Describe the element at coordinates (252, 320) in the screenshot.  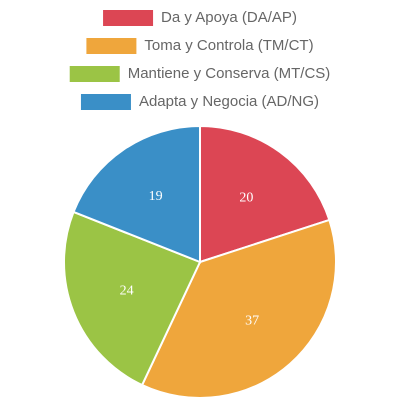
I see `data-label: 37` at that location.